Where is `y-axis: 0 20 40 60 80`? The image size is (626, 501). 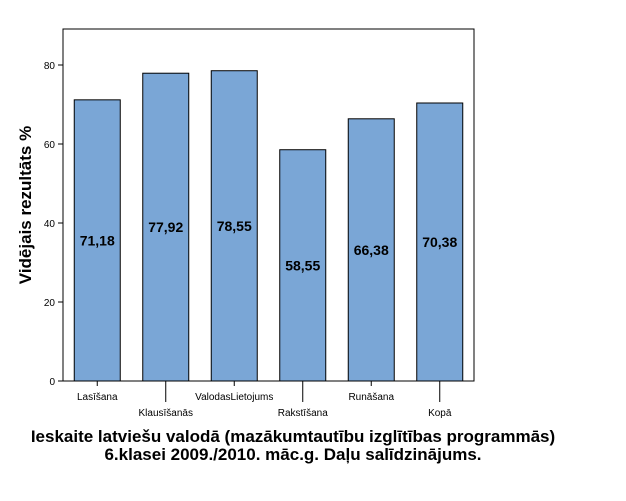
y-axis: 0 20 40 60 80 is located at coordinates (53, 224).